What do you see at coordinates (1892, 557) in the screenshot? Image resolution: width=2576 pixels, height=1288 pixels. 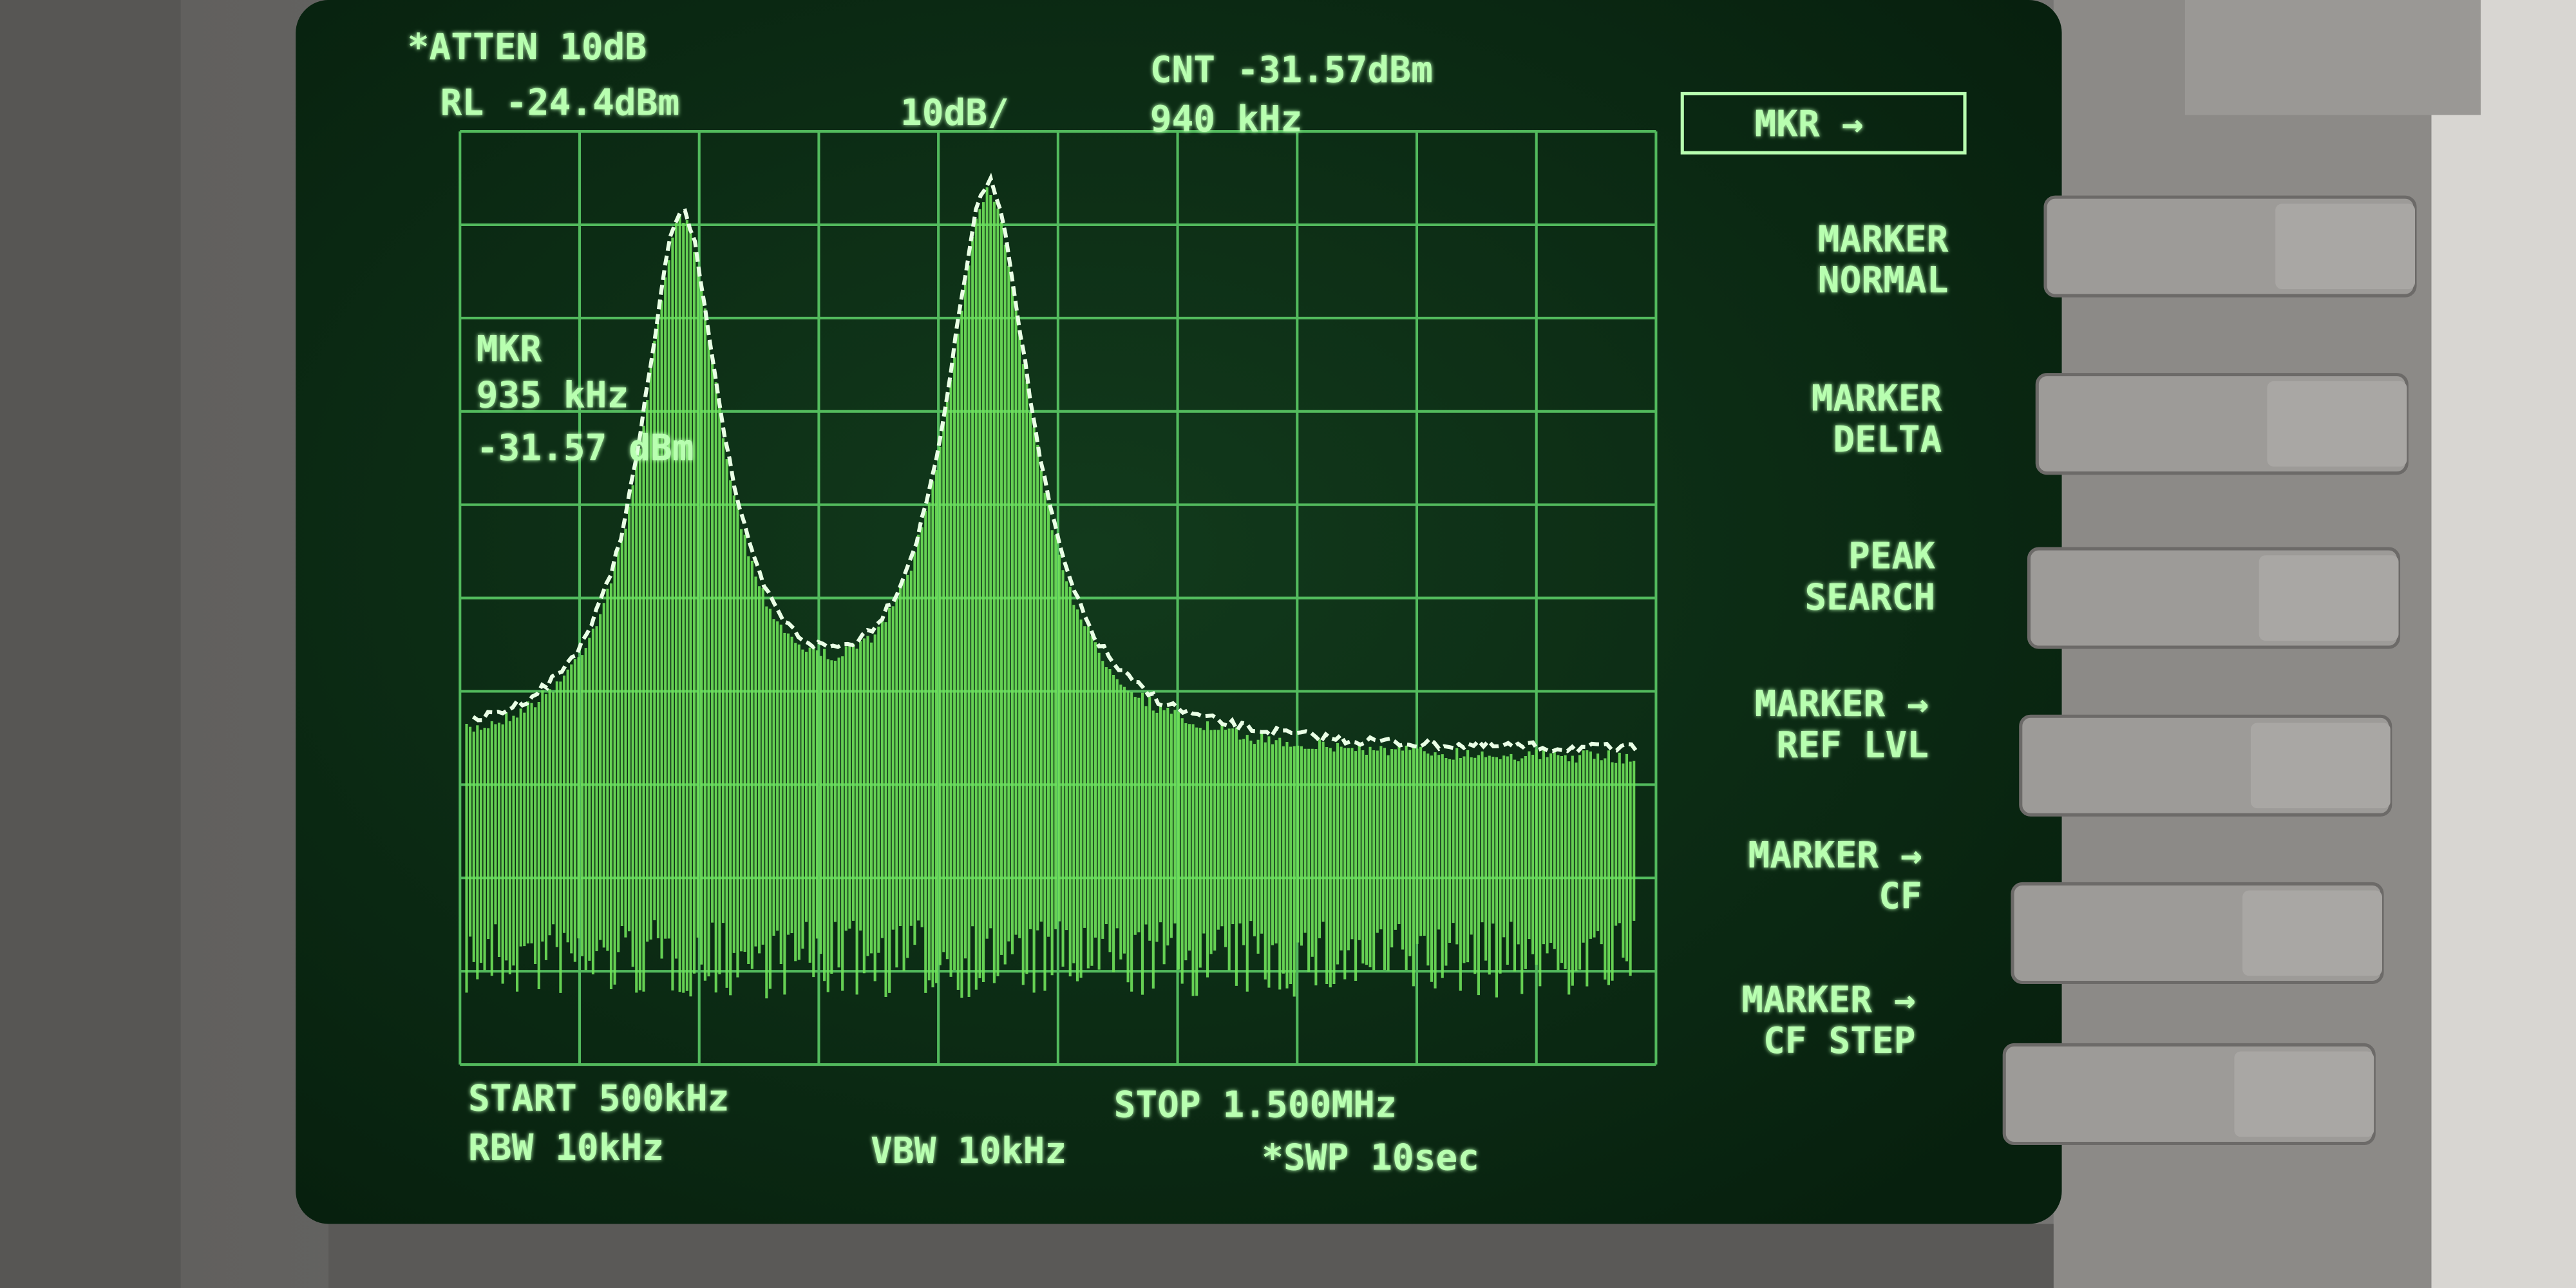 I see `softkey-label: PEAK` at bounding box center [1892, 557].